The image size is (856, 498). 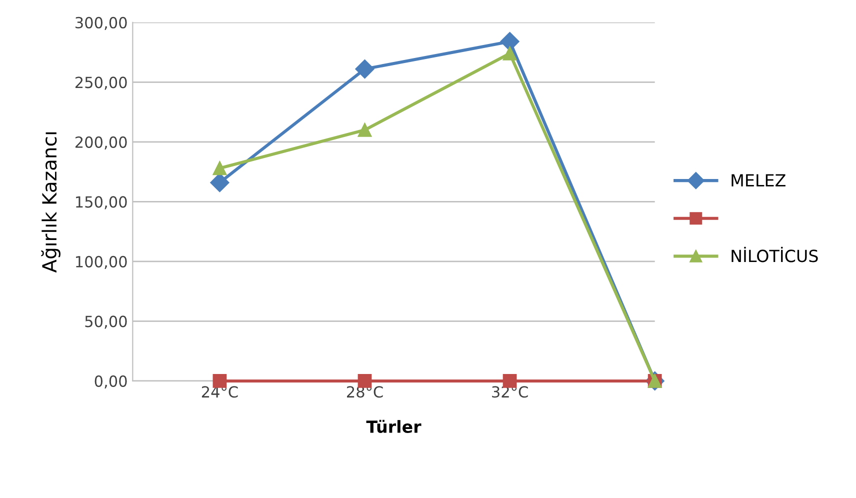 What do you see at coordinates (110, 382) in the screenshot?
I see `y-tick-label: 0,00` at bounding box center [110, 382].